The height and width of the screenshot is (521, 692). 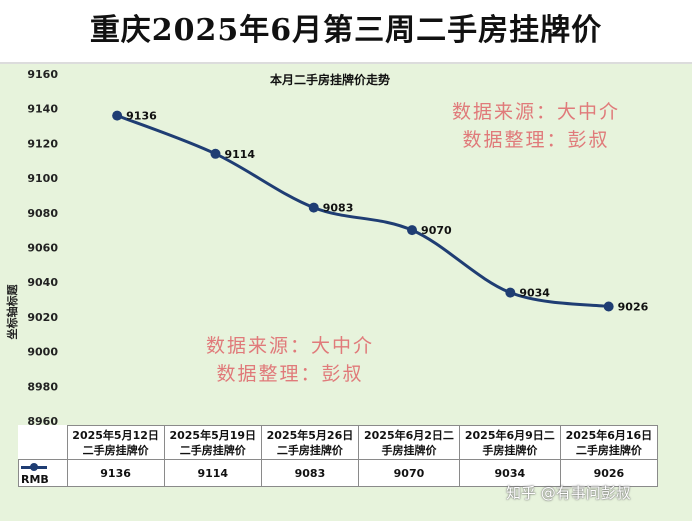 What do you see at coordinates (409, 473) in the screenshot?
I see `value-cell-3: 9070` at bounding box center [409, 473].